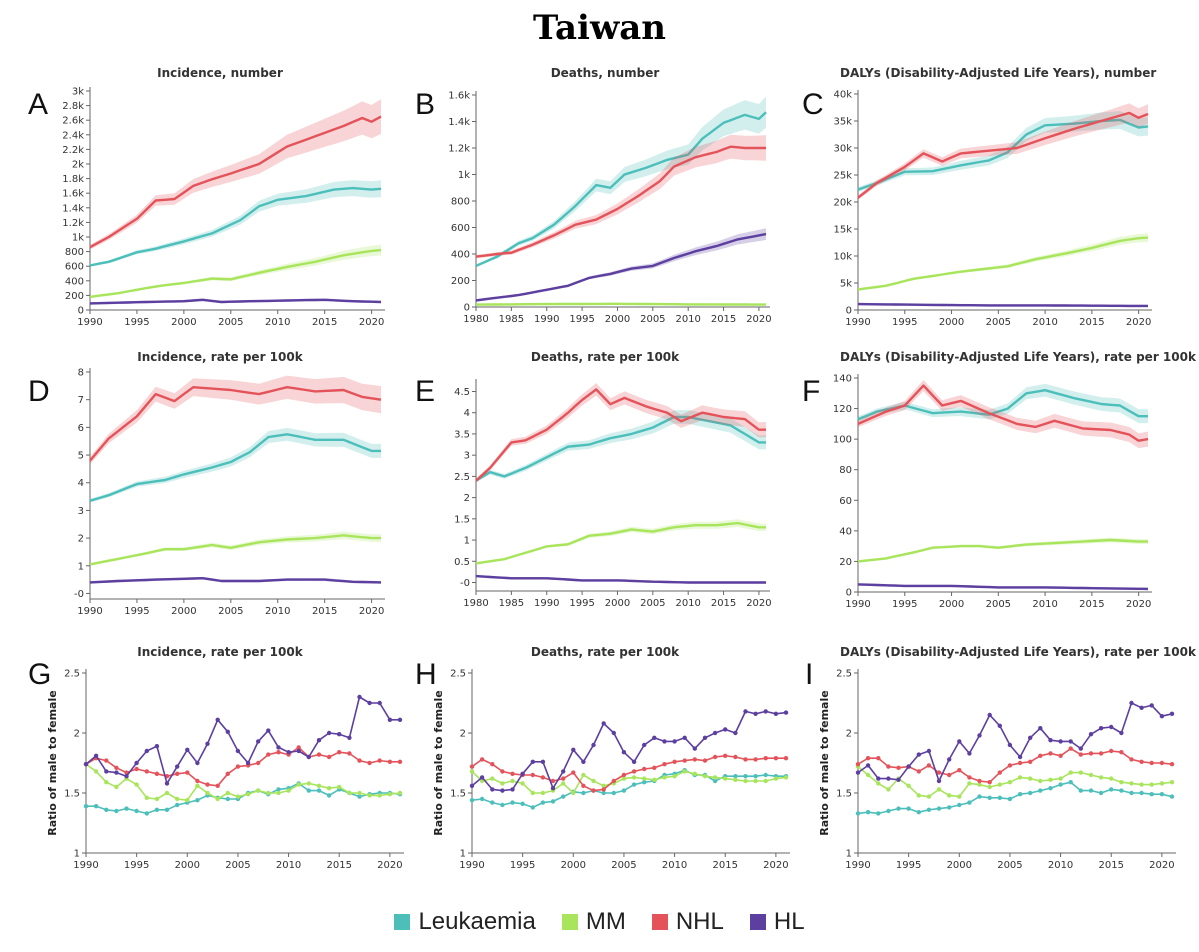 The width and height of the screenshot is (1199, 952). Describe the element at coordinates (1003, 155) in the screenshot. I see `series-line-nhl` at that location.